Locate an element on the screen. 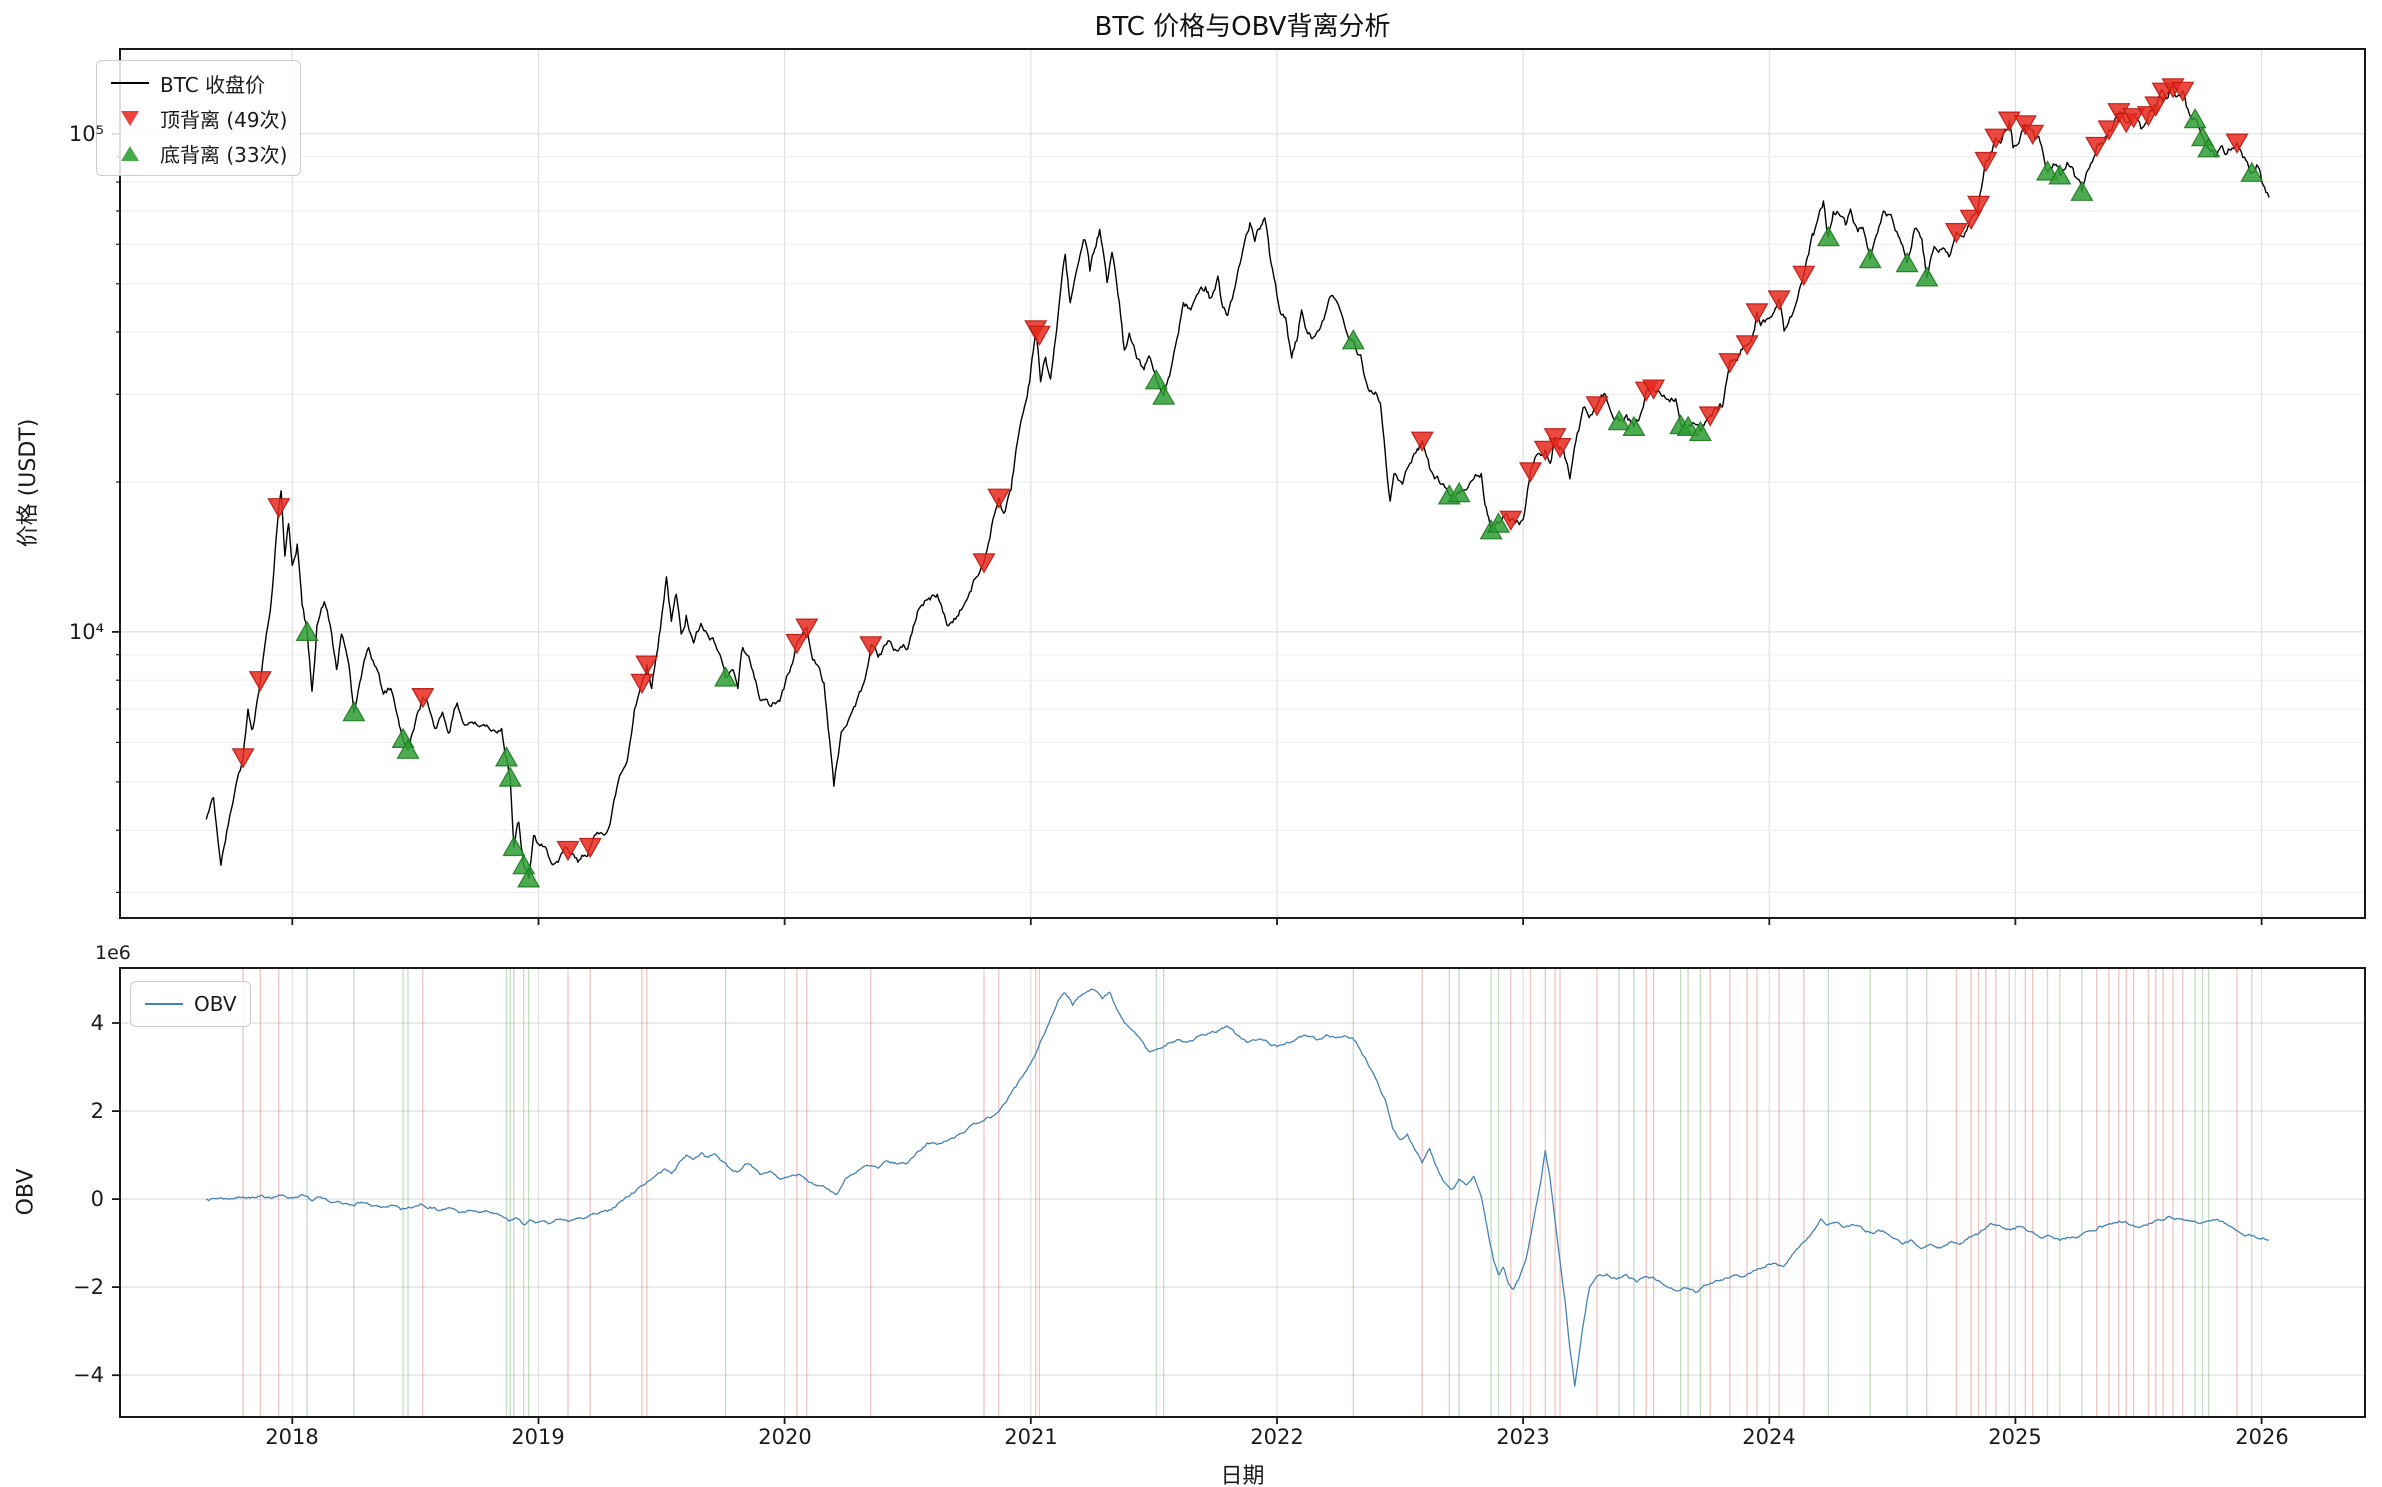 The width and height of the screenshot is (2382, 1487). price-y-tick-label: 10⁴ is located at coordinates (86, 632).